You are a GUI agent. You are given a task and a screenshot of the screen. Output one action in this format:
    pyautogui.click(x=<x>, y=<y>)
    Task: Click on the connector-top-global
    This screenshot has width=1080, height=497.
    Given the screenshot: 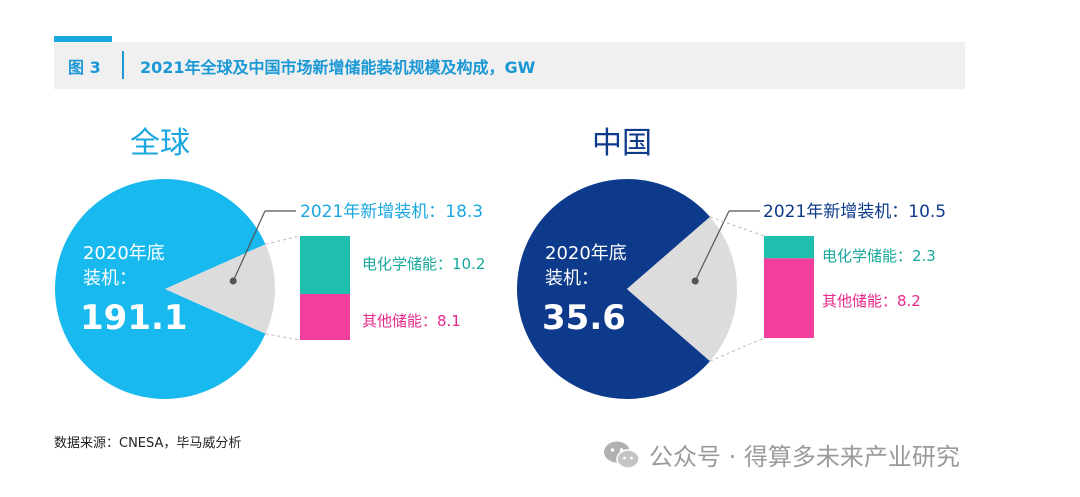 What is the action you would take?
    pyautogui.click(x=282, y=240)
    